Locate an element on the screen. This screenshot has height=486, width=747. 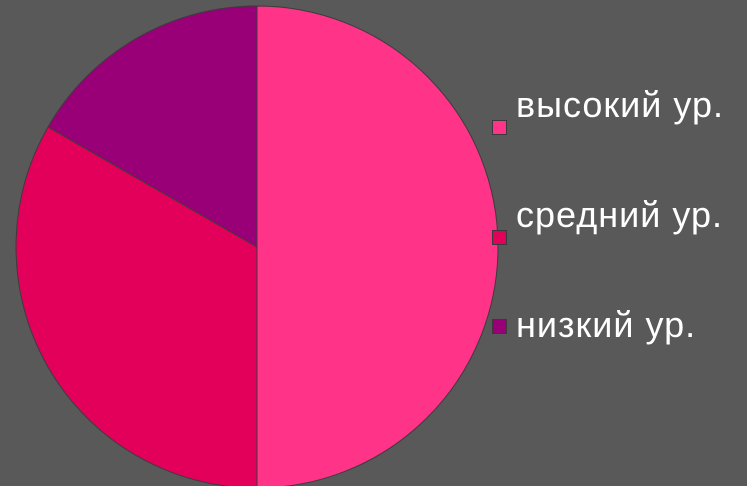
legend-label-high: высокий ур. is located at coordinates (620, 104).